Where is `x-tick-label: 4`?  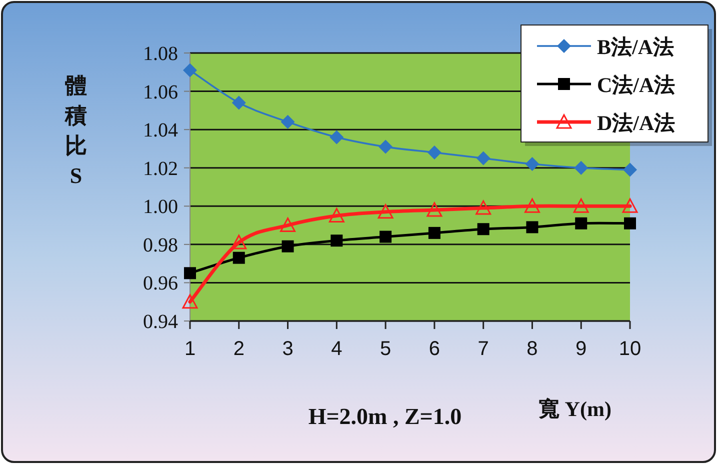
x-tick-label: 4 is located at coordinates (336, 349).